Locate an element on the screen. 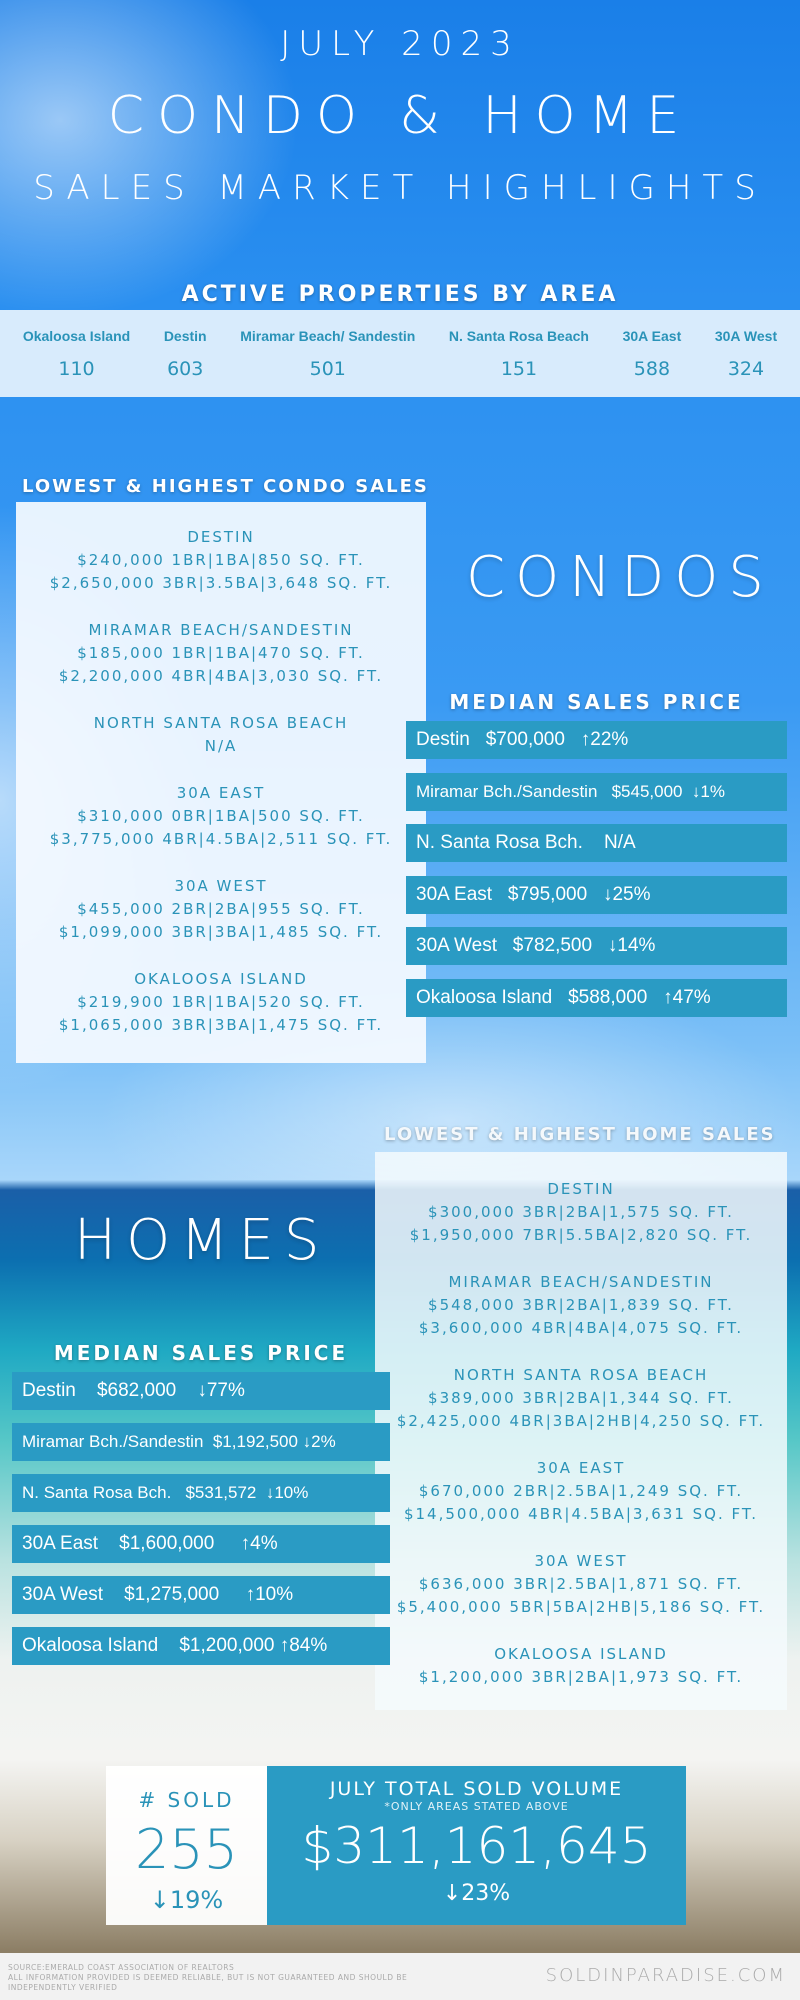  home-sales-title: LOWEST & HIGHEST HOME SALES is located at coordinates (580, 1134).